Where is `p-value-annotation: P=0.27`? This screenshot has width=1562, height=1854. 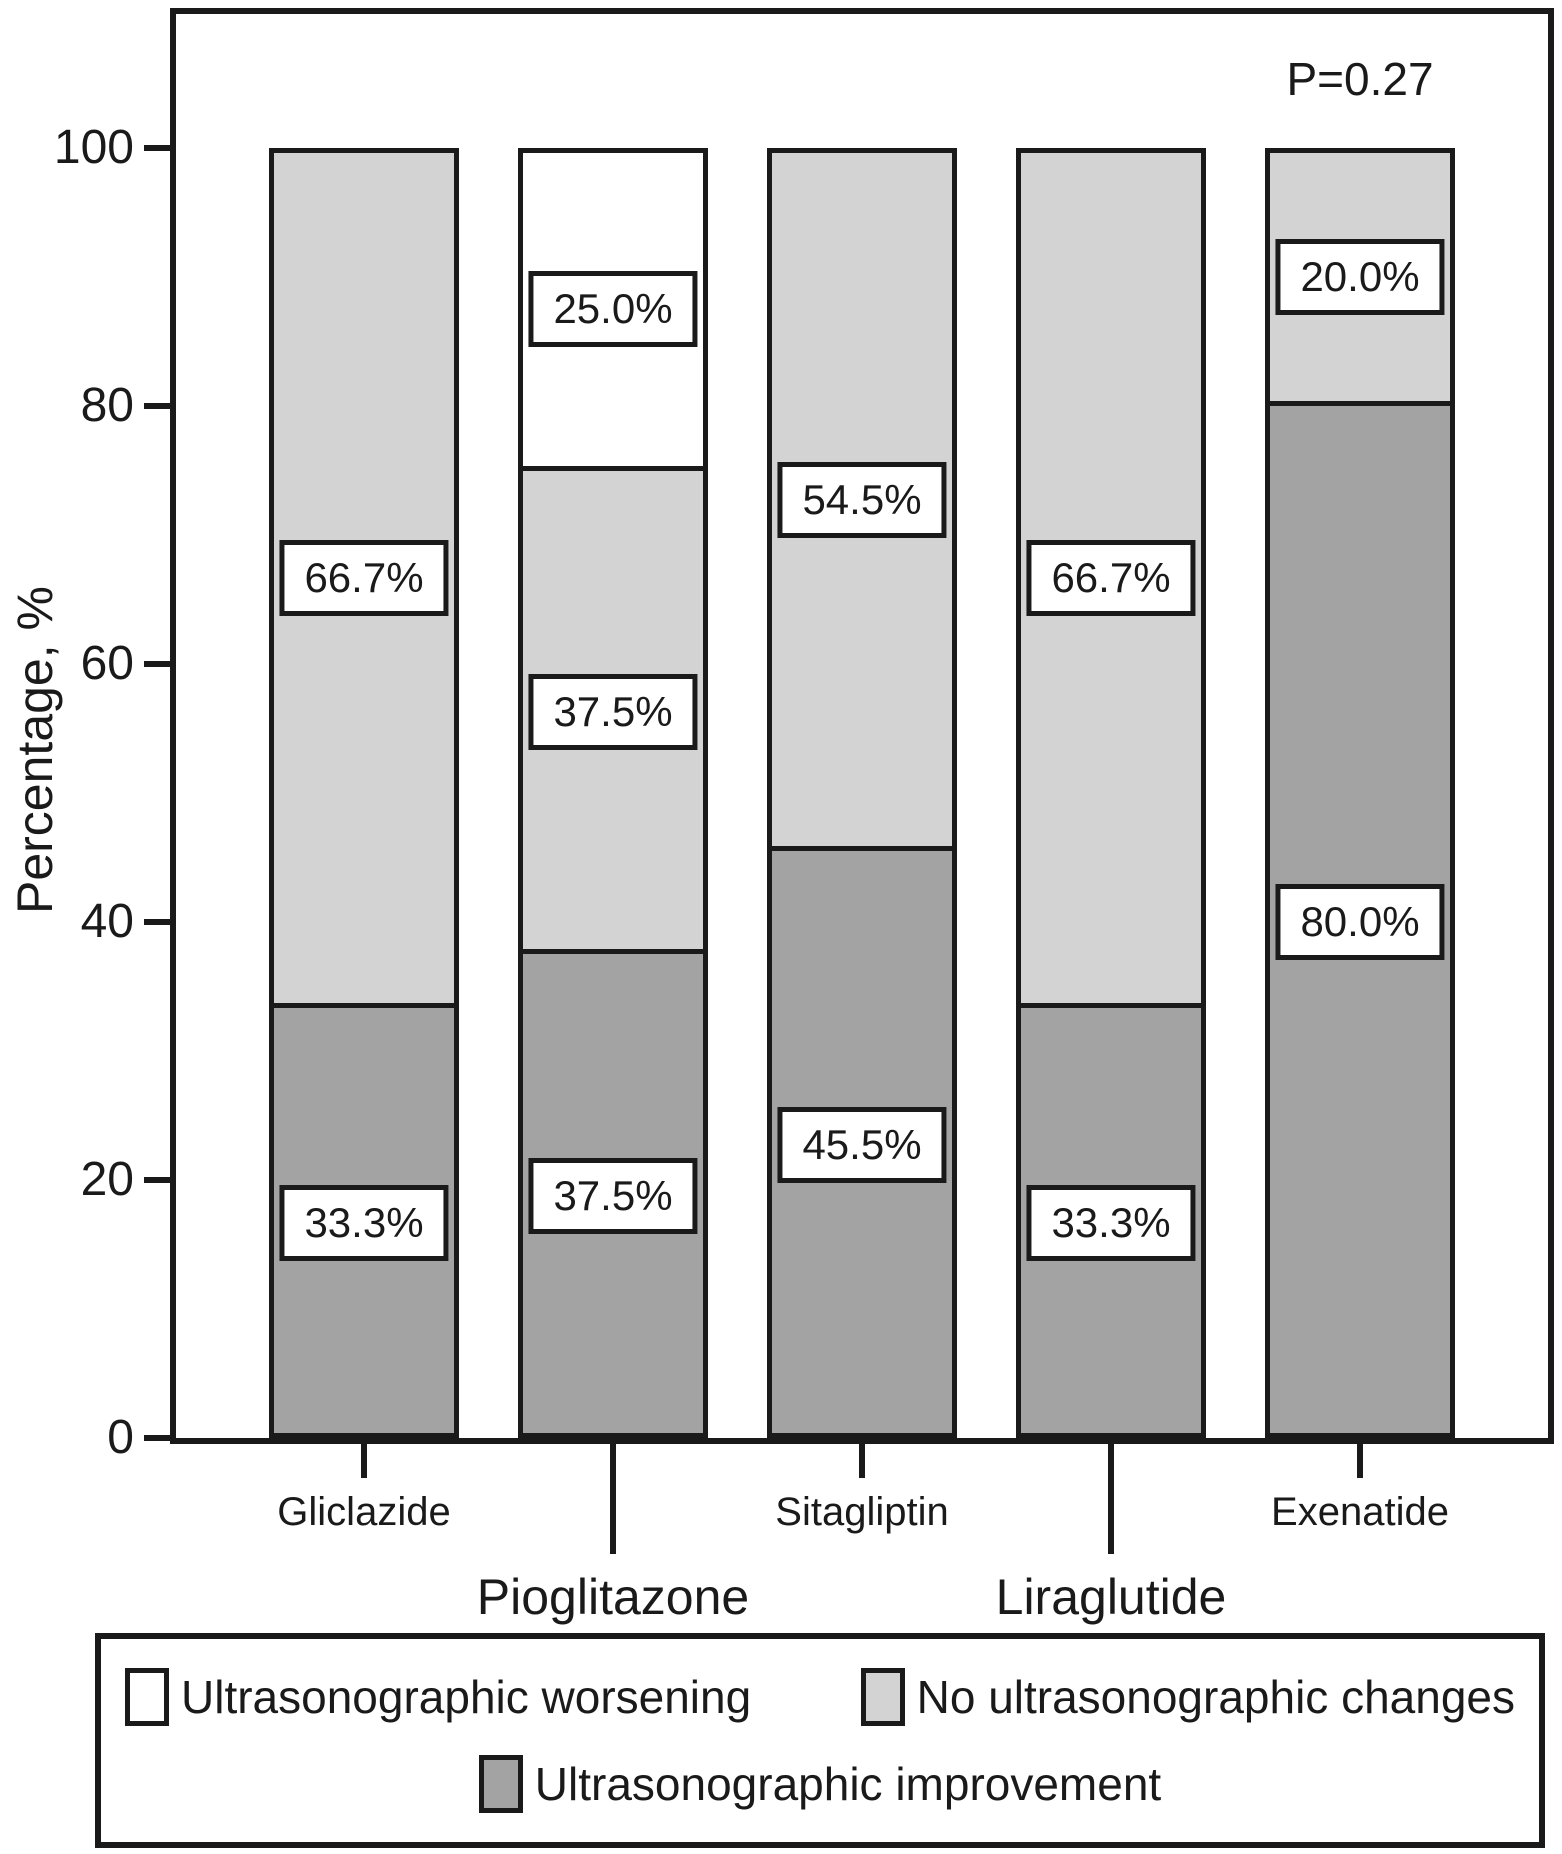
p-value-annotation: P=0.27 is located at coordinates (1360, 79).